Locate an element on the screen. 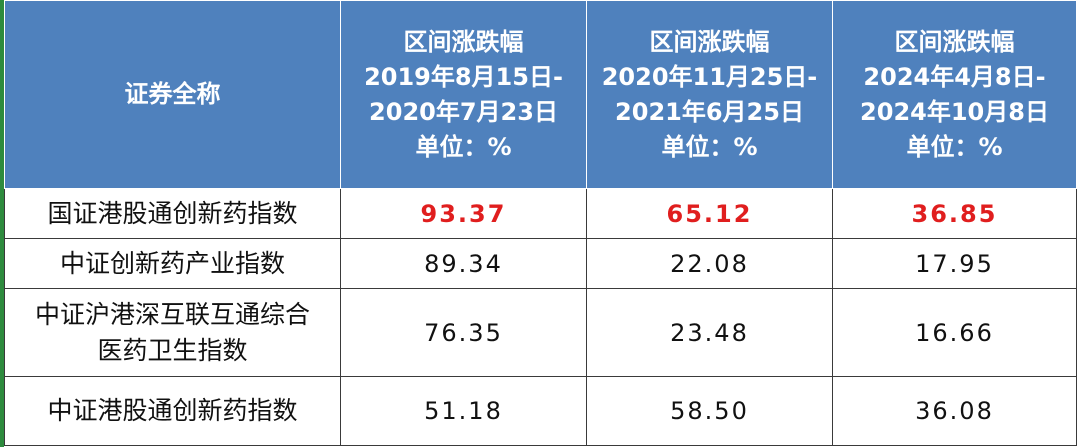 The width and height of the screenshot is (1080, 447). security-name-cell: 中证港股通创新药指数 is located at coordinates (172, 411).